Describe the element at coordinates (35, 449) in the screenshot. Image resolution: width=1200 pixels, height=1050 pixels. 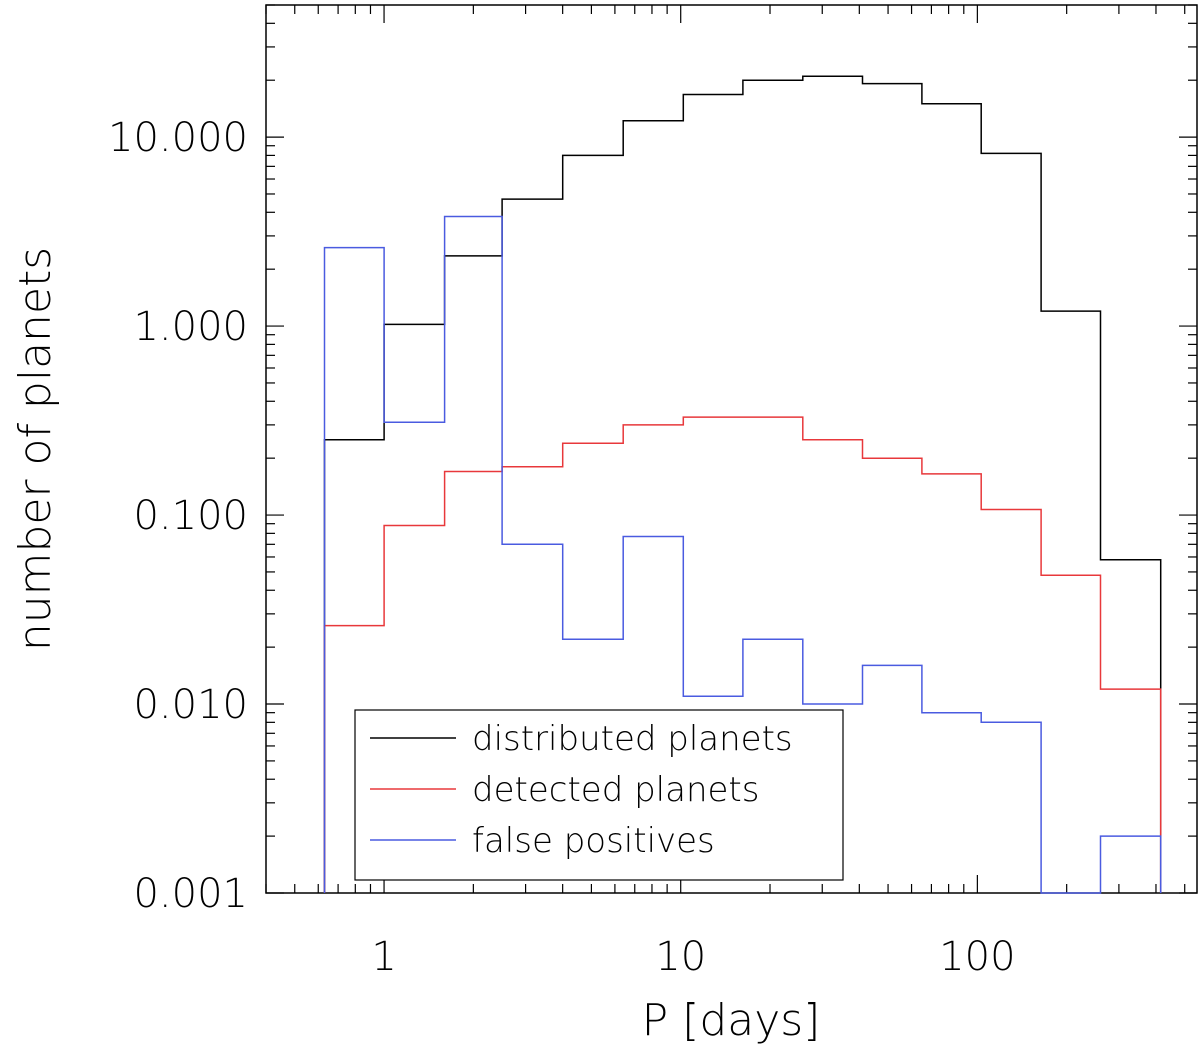
I see `y-axis-label: number of planets` at that location.